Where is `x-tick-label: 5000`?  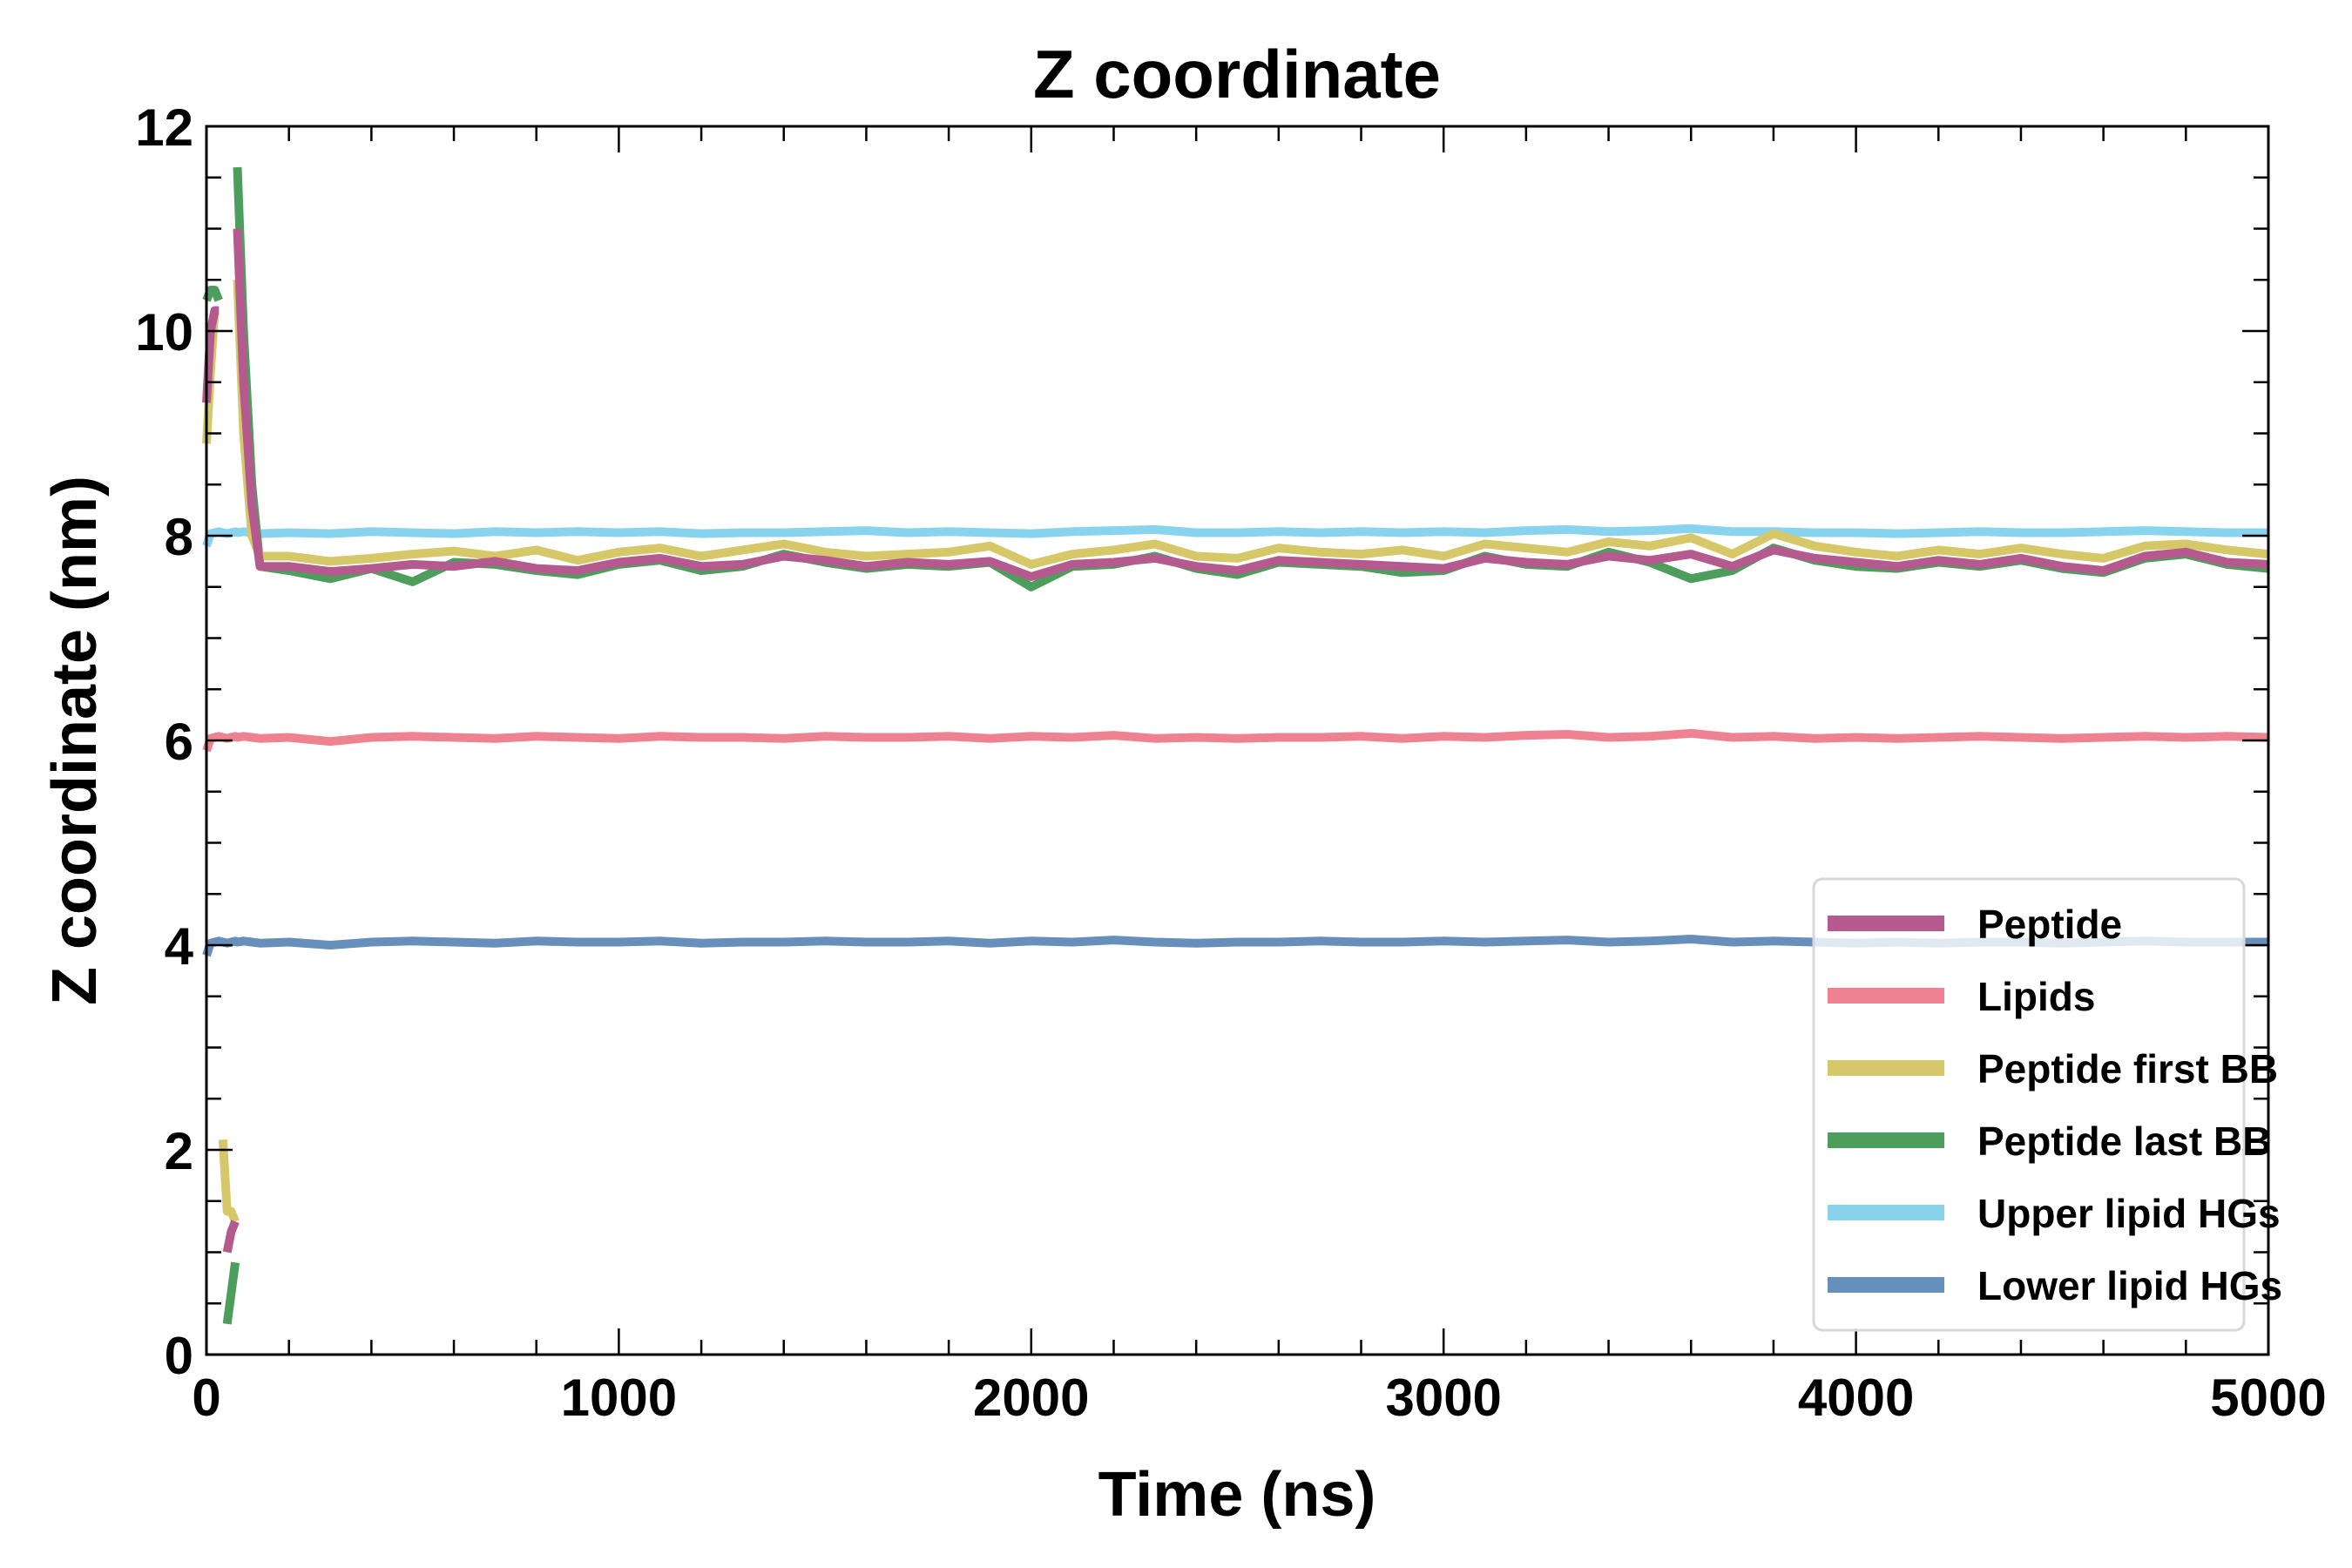 x-tick-label: 5000 is located at coordinates (2268, 1398).